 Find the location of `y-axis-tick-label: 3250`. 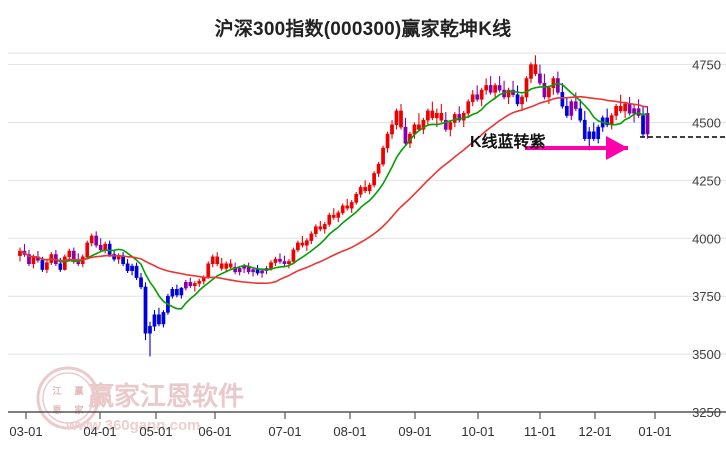

y-axis-tick-label: 3250 is located at coordinates (706, 412).